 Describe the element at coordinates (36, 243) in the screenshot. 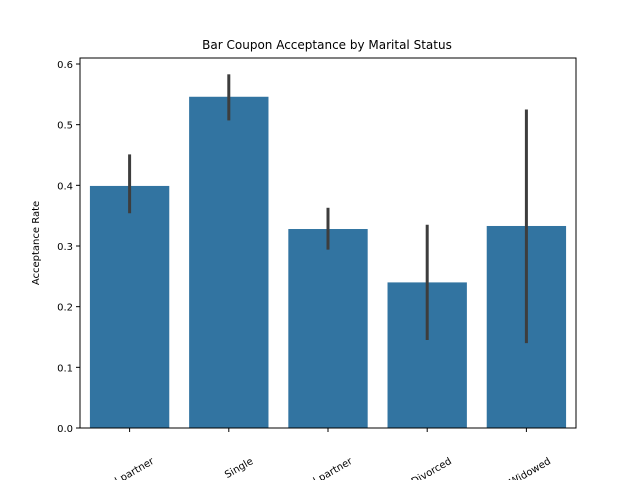

I see `y-axis-label: Acceptance Rate` at that location.